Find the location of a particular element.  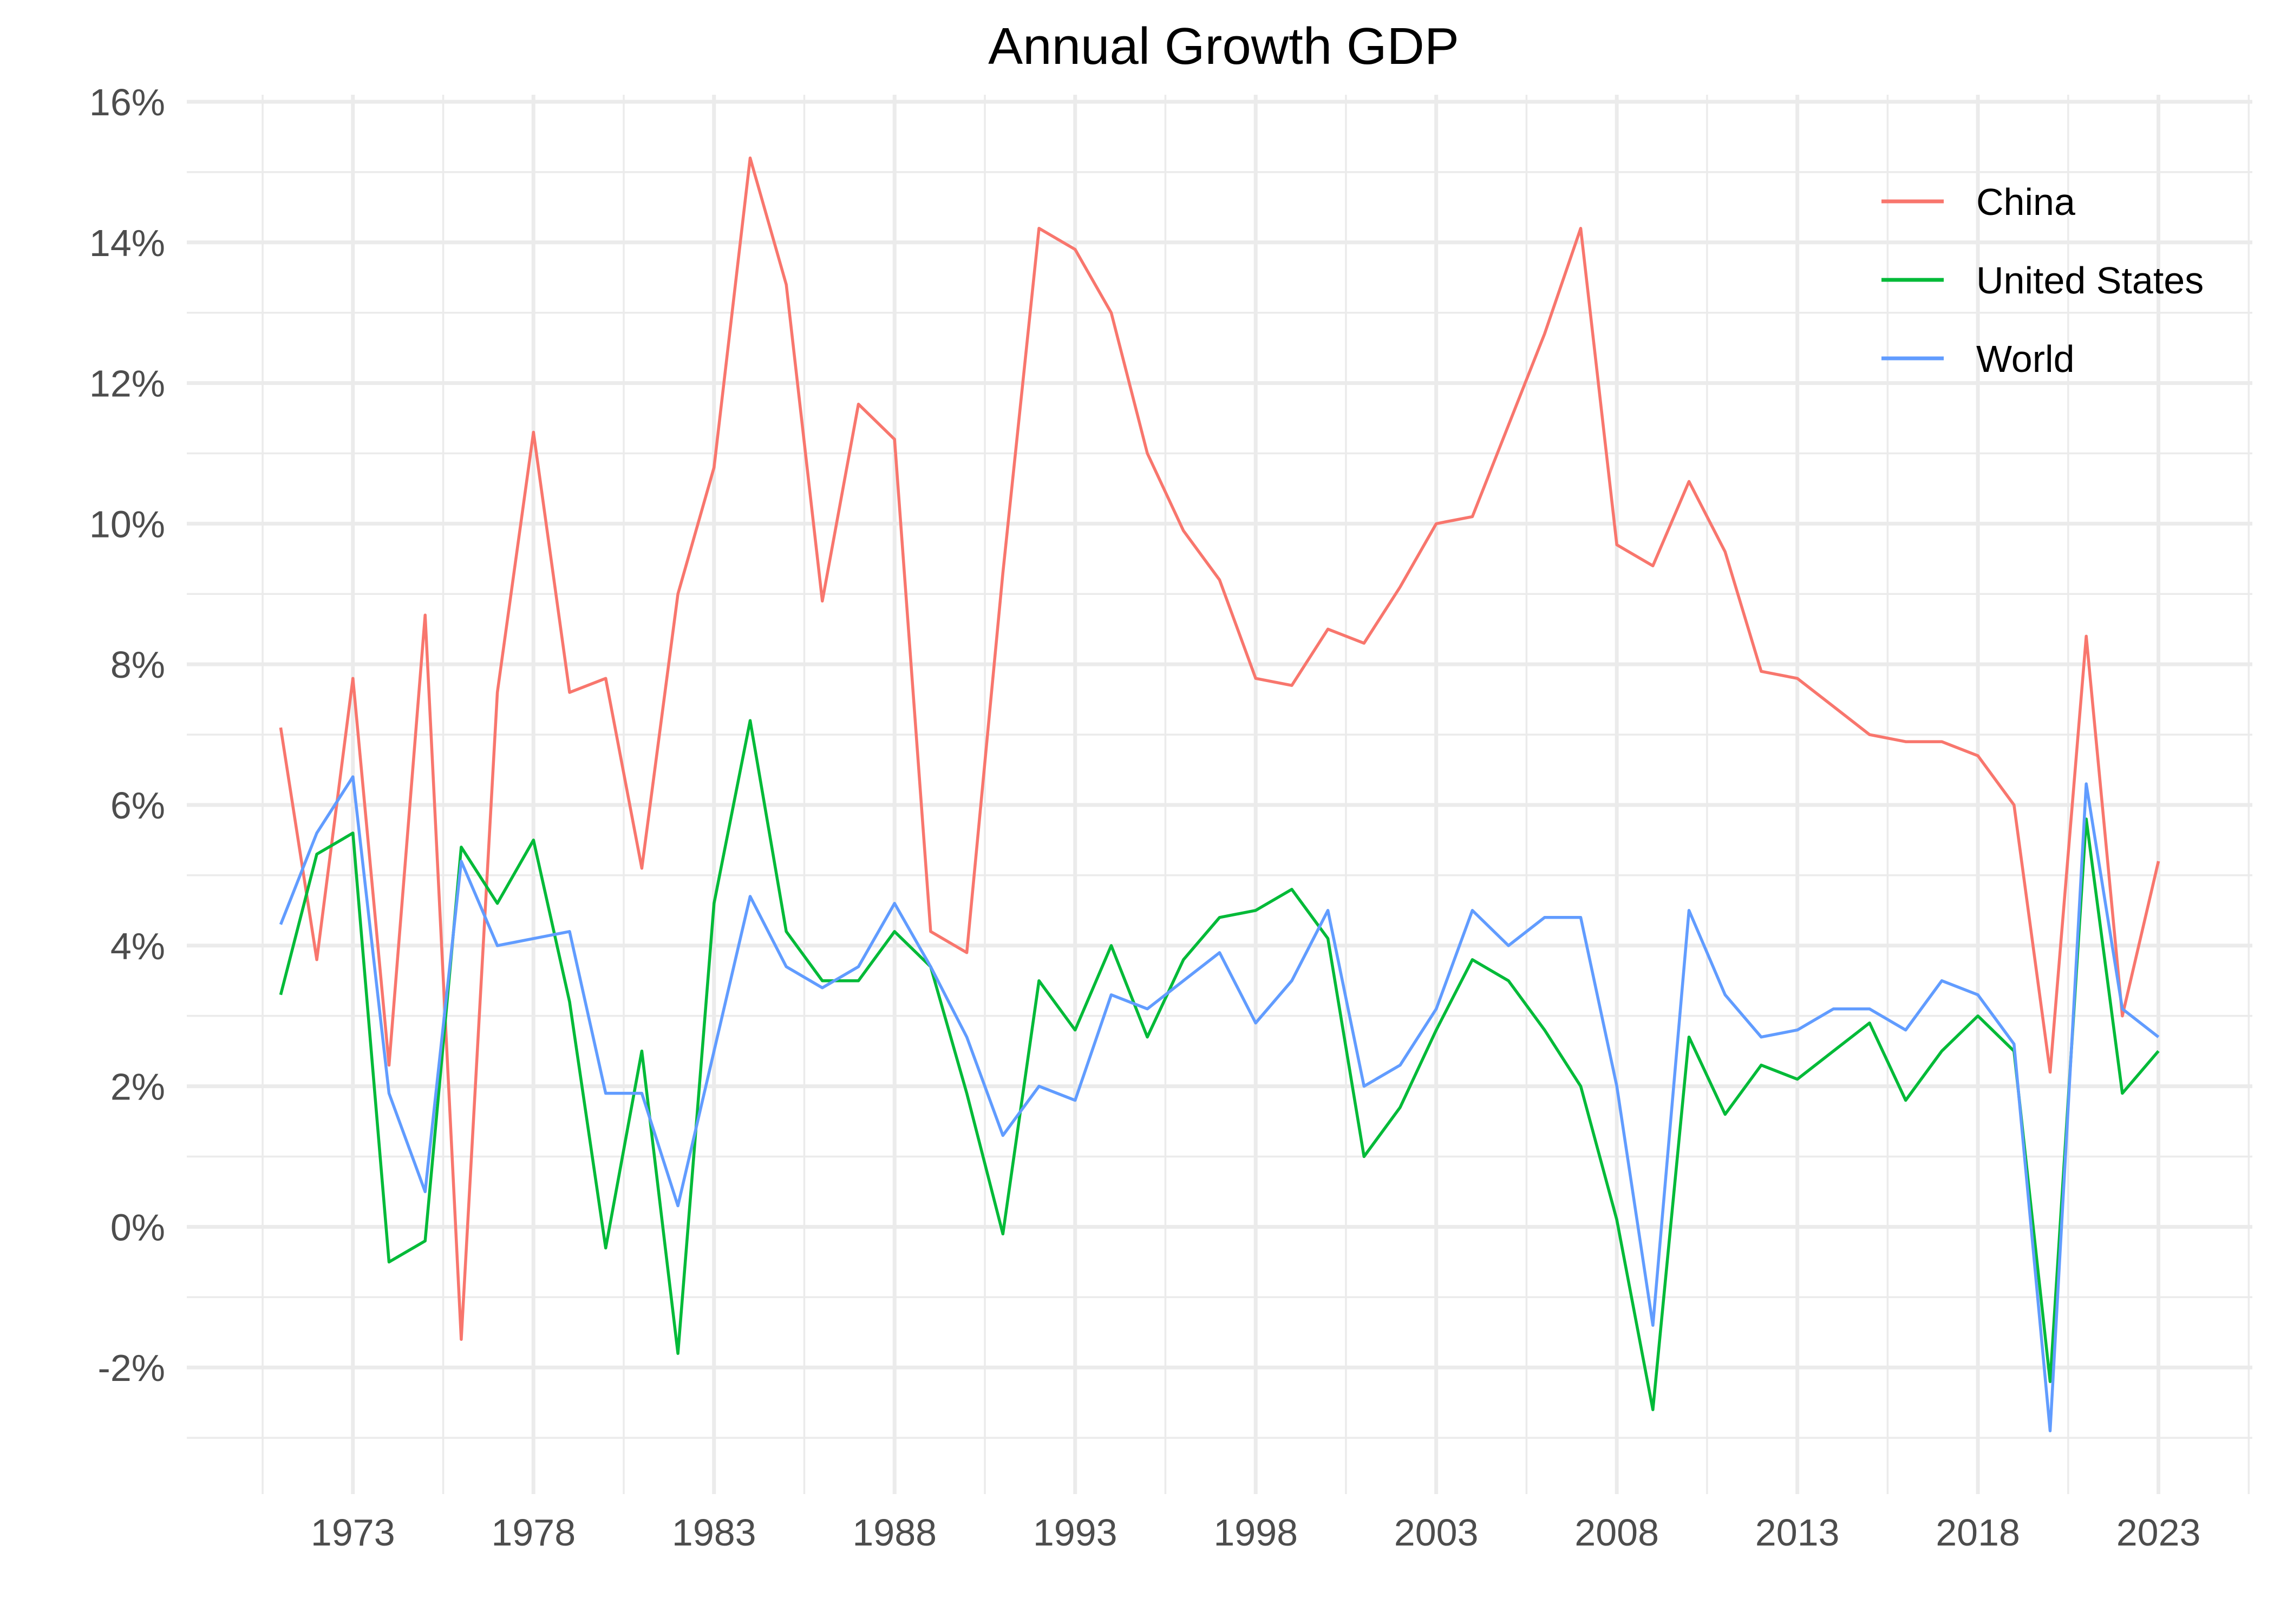

x-tick-label: 2023 is located at coordinates (2159, 1533).